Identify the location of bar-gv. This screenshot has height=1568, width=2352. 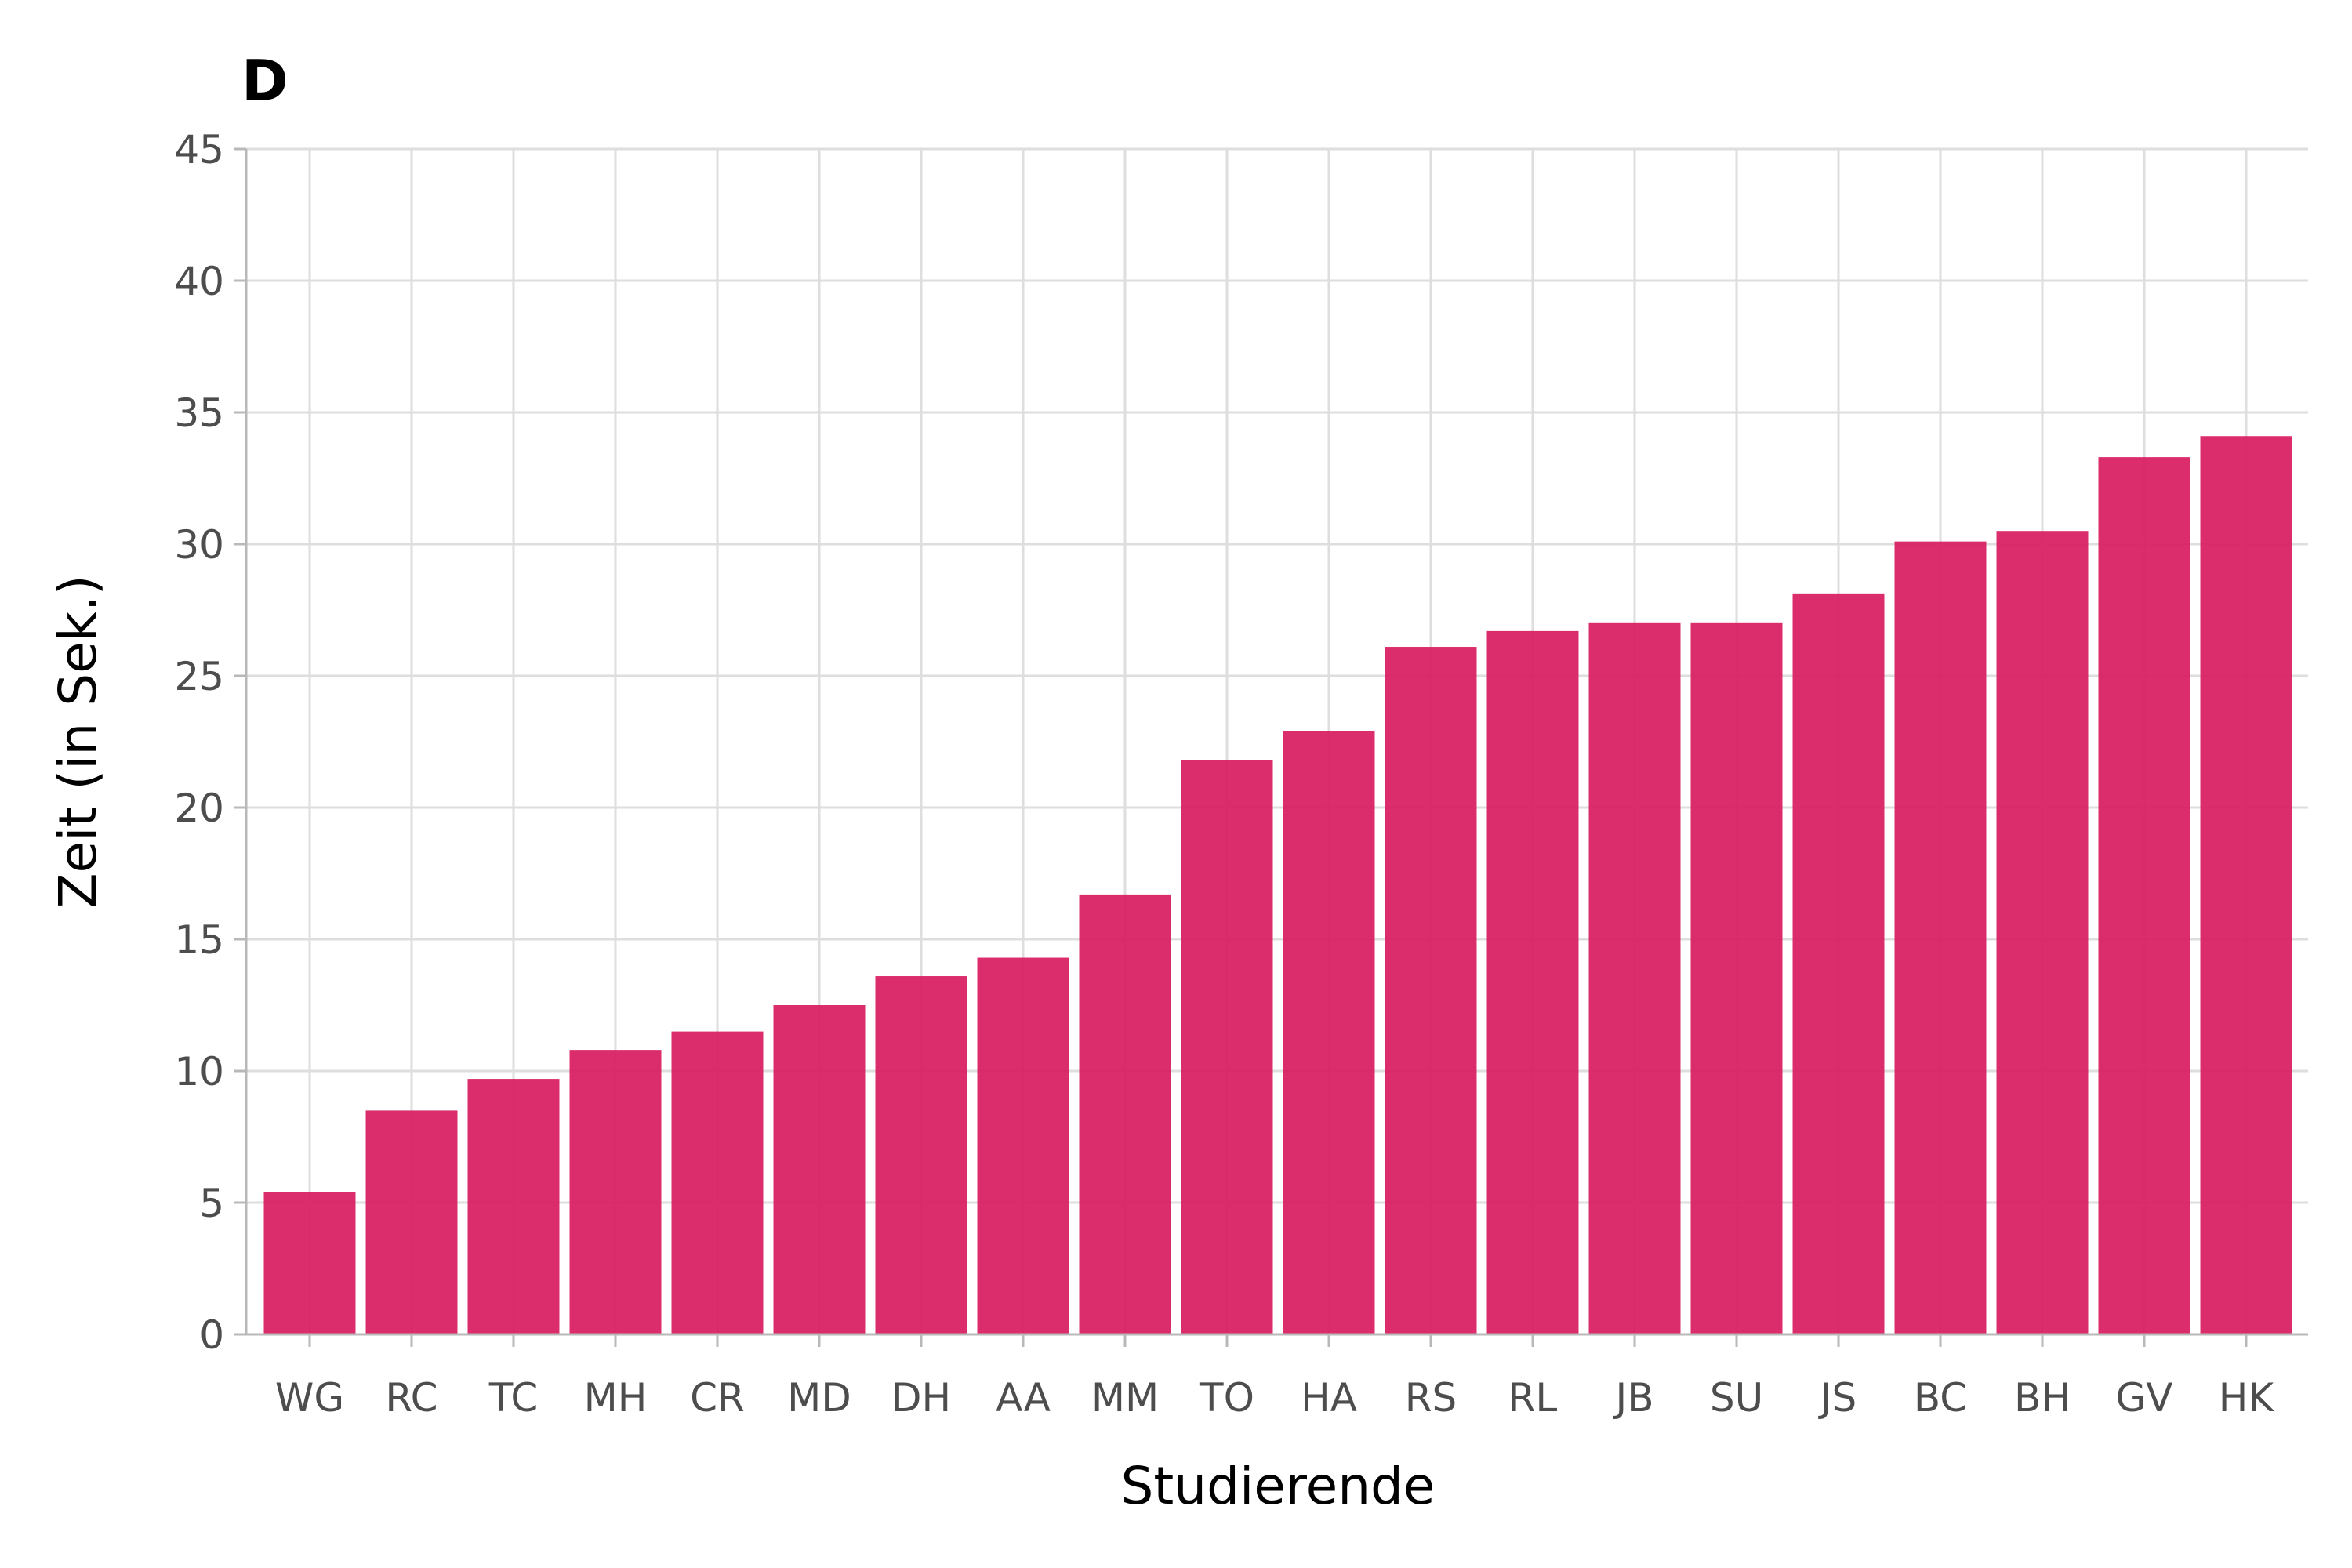
(2144, 895).